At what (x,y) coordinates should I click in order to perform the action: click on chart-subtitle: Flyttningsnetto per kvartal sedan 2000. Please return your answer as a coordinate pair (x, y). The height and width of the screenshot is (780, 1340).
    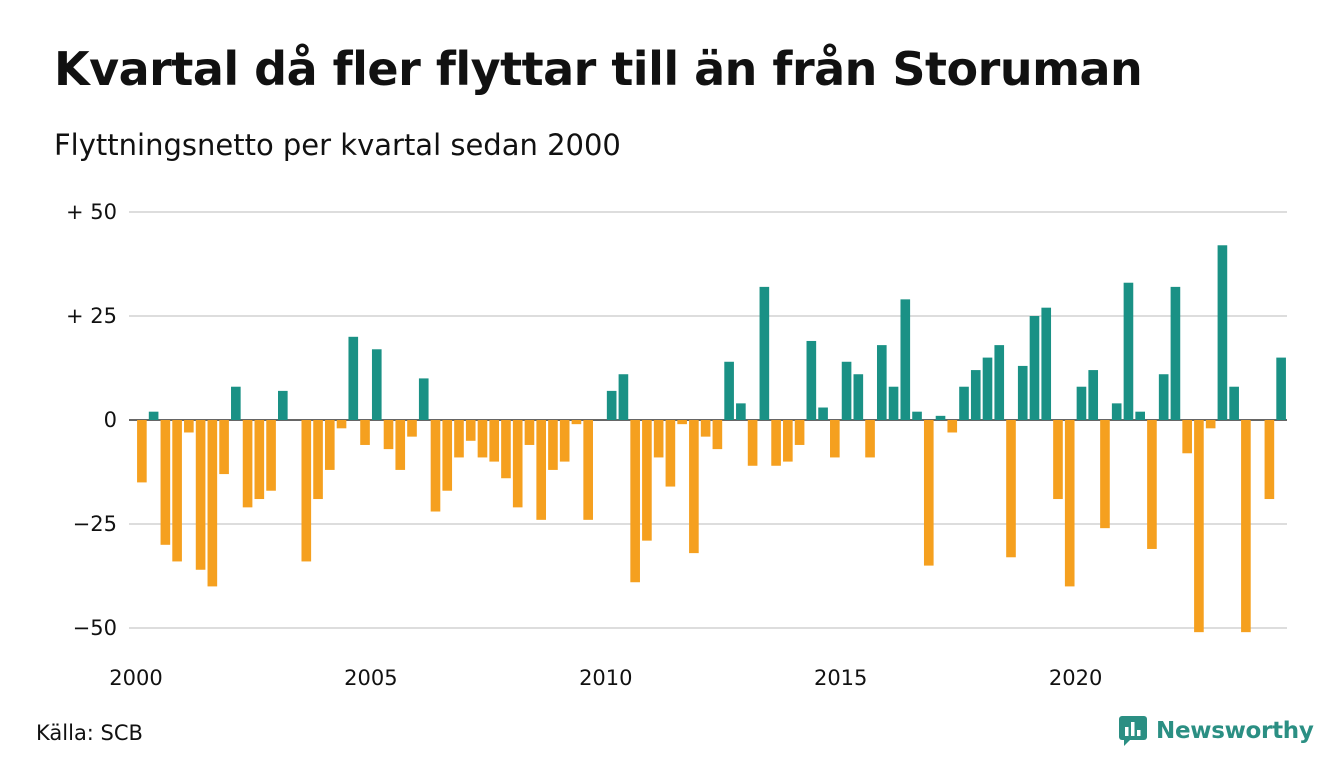
    Looking at the image, I should click on (337, 145).